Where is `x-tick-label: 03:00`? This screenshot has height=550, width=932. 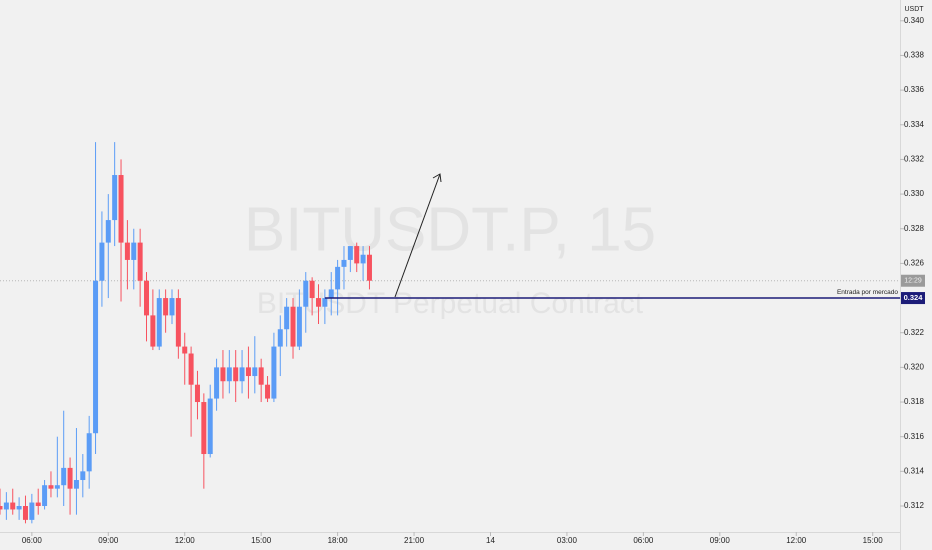
x-tick-label: 03:00 is located at coordinates (567, 540).